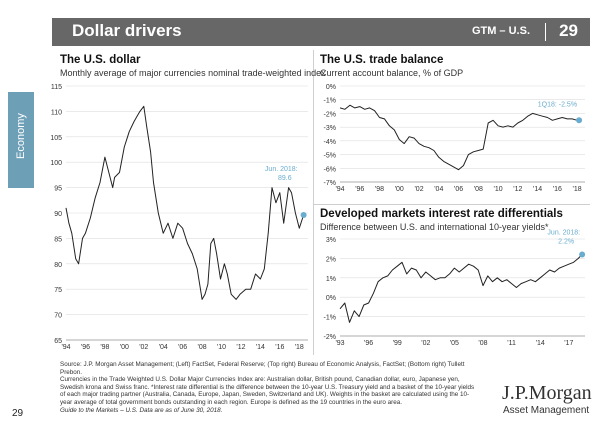 The height and width of the screenshot is (430, 600). Describe the element at coordinates (330, 114) in the screenshot. I see `trade-ytick-label: -2%` at that location.